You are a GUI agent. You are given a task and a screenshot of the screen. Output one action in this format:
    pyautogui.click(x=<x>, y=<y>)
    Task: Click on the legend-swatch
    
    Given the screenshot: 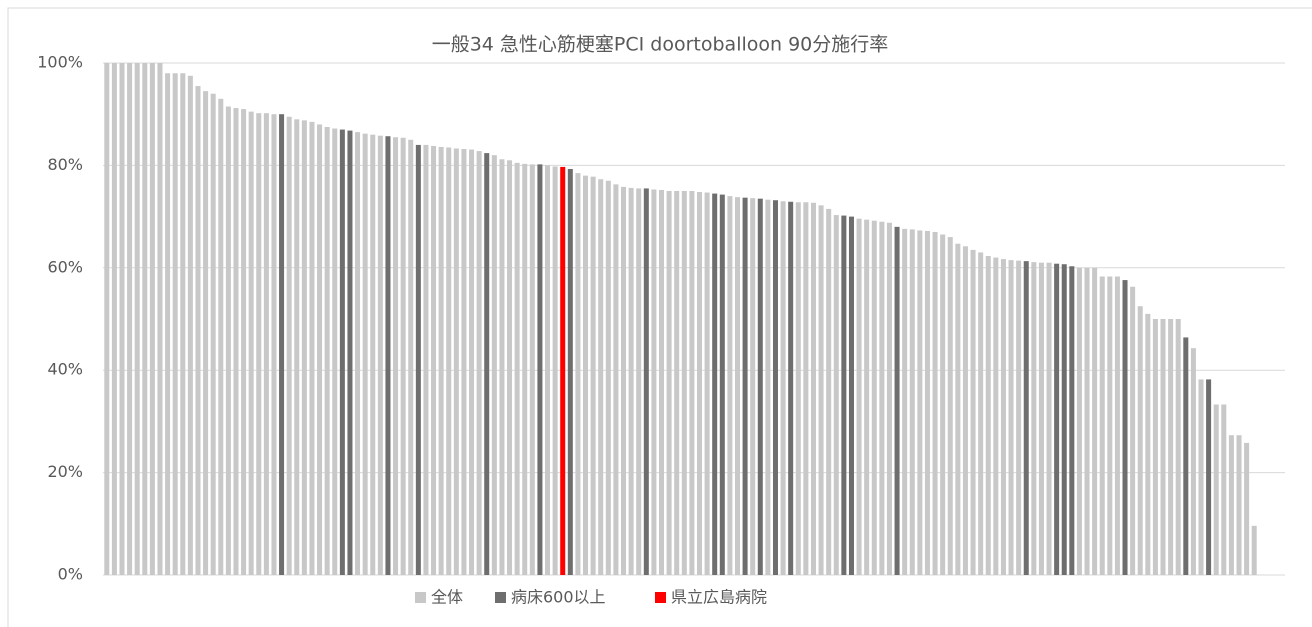 What is the action you would take?
    pyautogui.click(x=500, y=597)
    